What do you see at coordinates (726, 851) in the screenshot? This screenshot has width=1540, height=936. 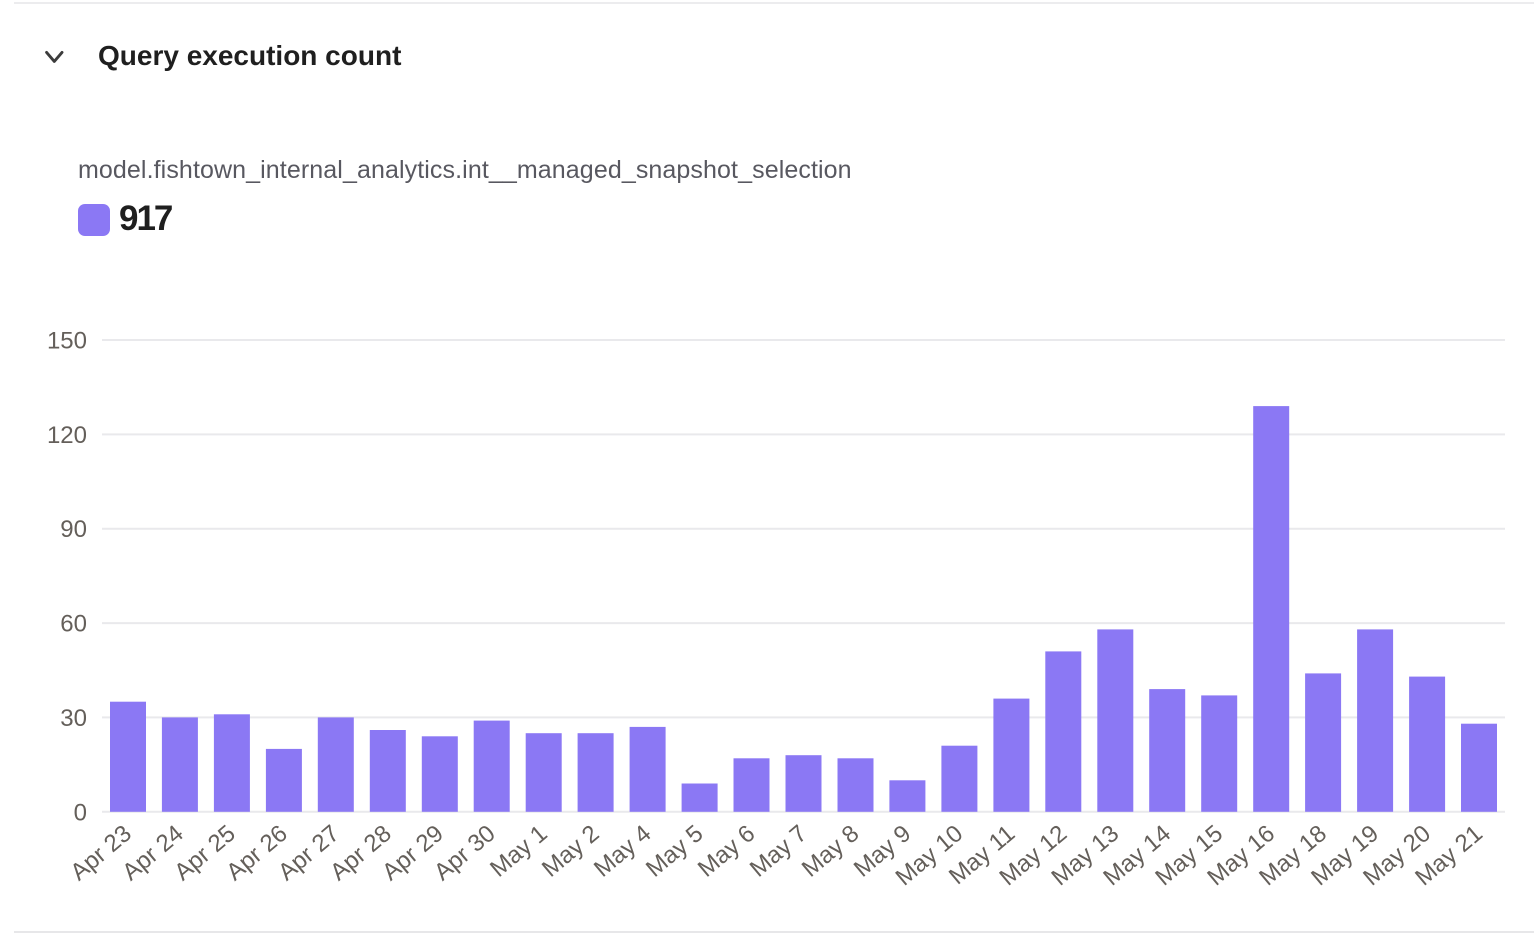 I see `svg-text: May 6` at bounding box center [726, 851].